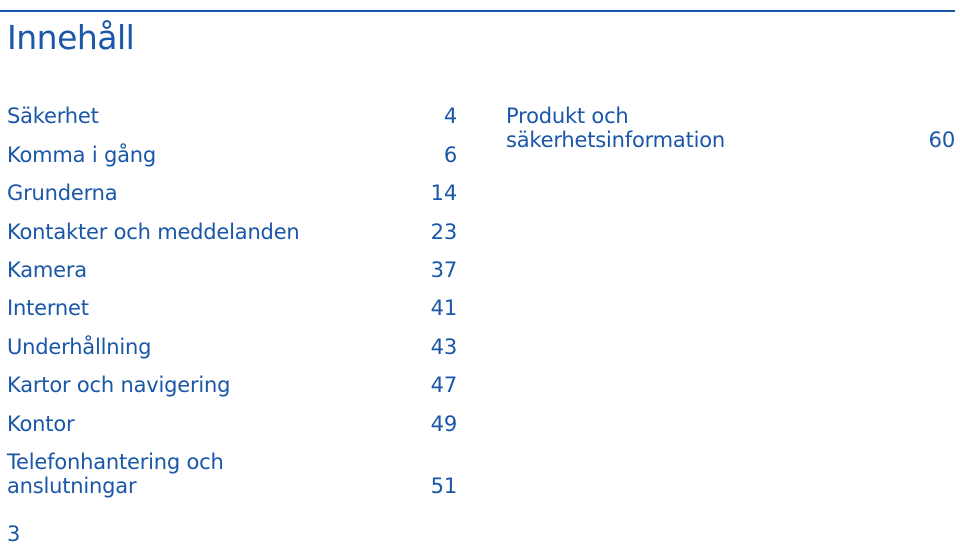  What do you see at coordinates (81, 154) in the screenshot?
I see `toc-entry-label: Komma i gång` at bounding box center [81, 154].